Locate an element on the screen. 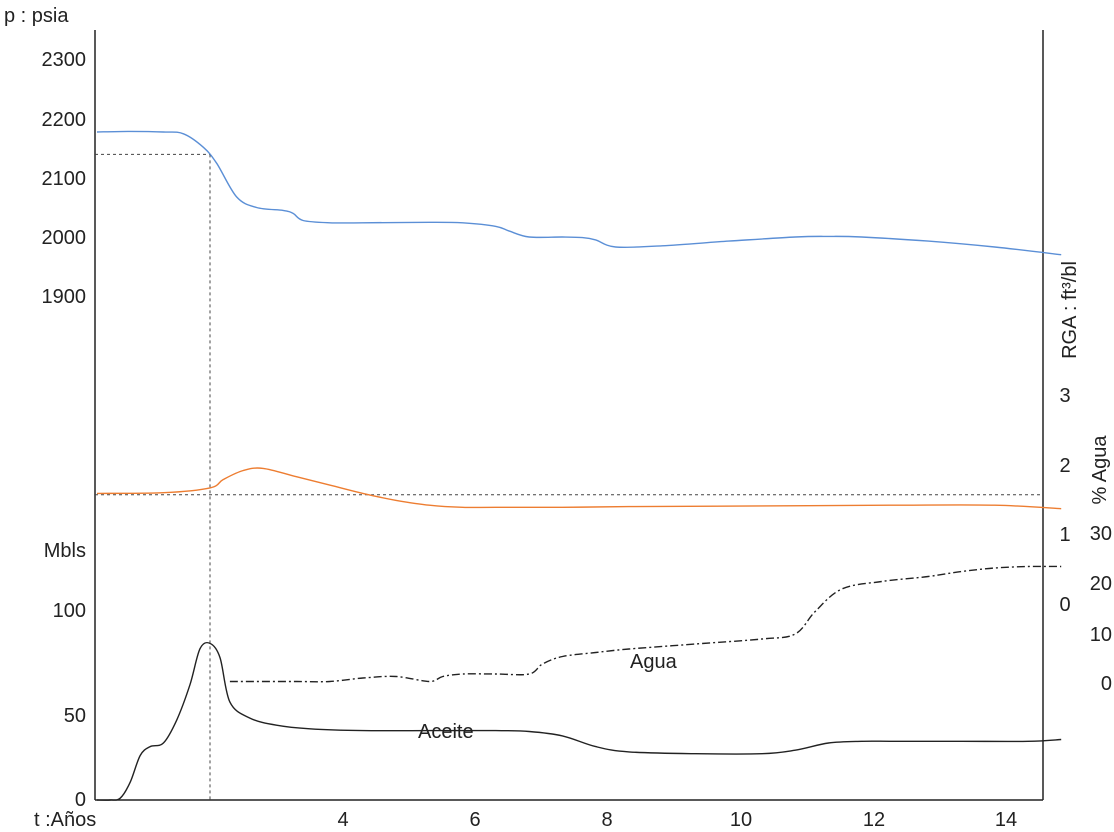 The width and height of the screenshot is (1114, 832). pressure-tick-label: 2300 is located at coordinates (64, 60).